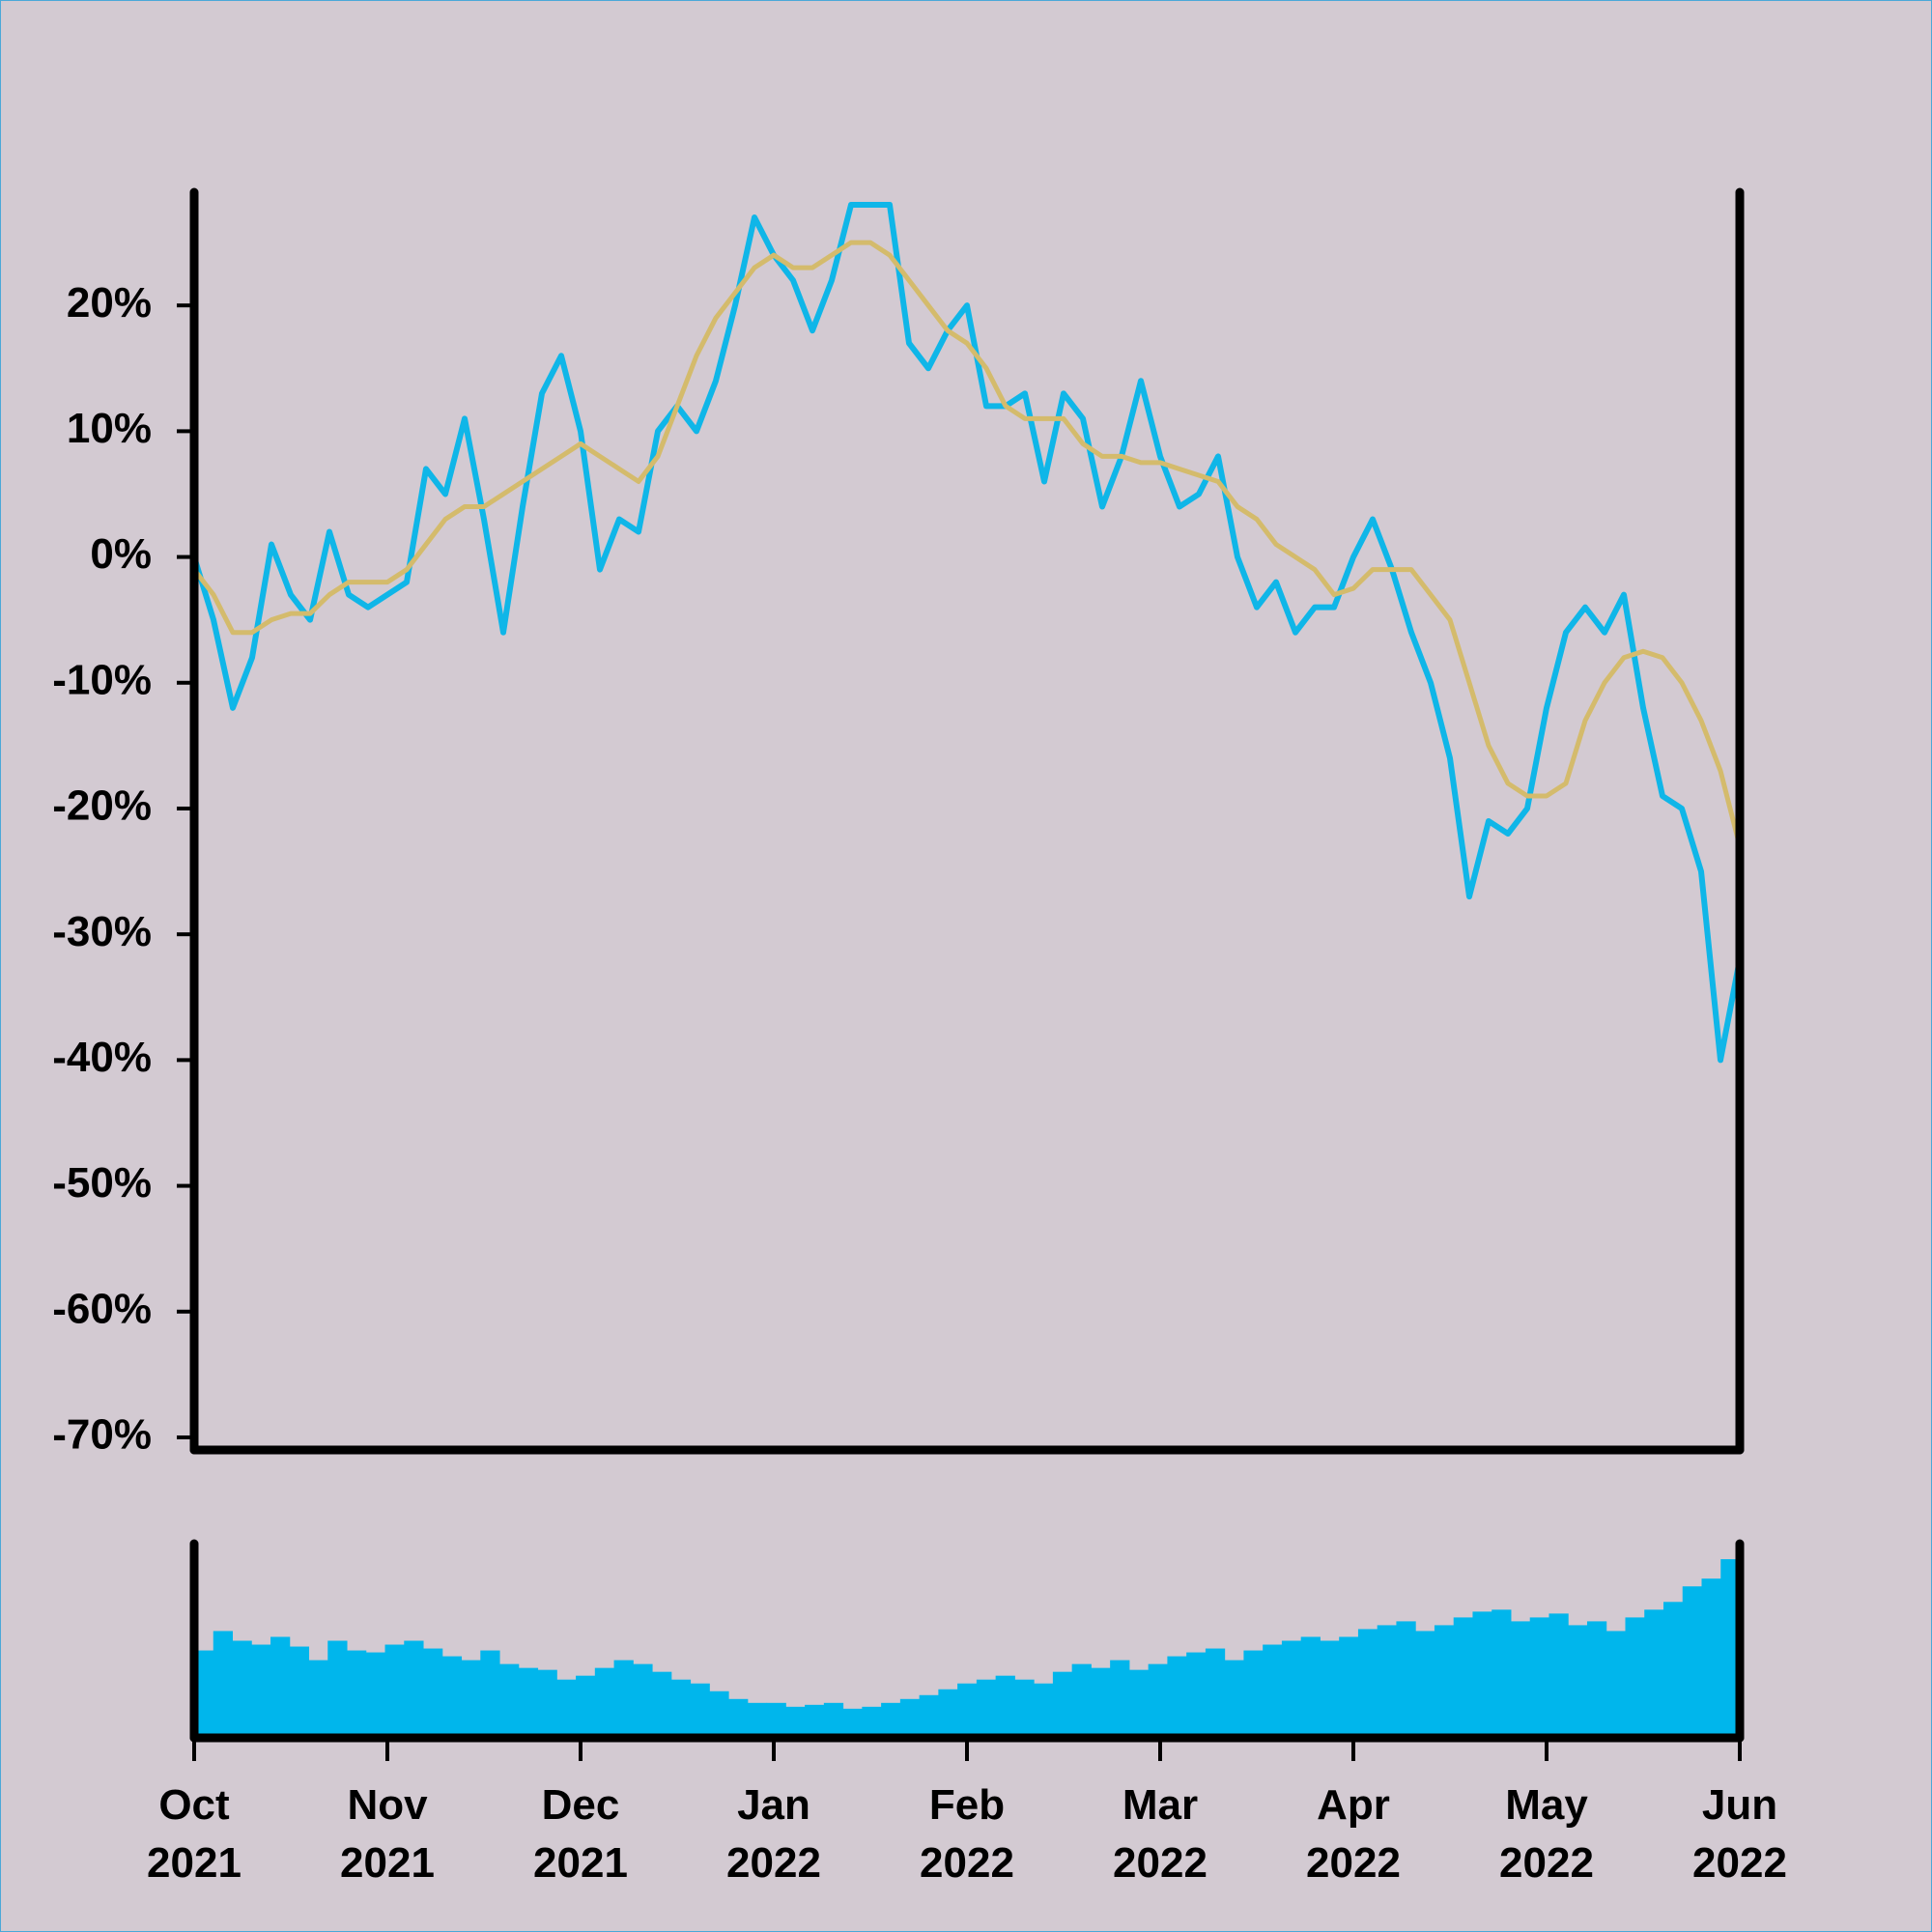 This screenshot has height=1932, width=1932. What do you see at coordinates (194, 1834) in the screenshot?
I see `x-tick-label: Oct 2021` at bounding box center [194, 1834].